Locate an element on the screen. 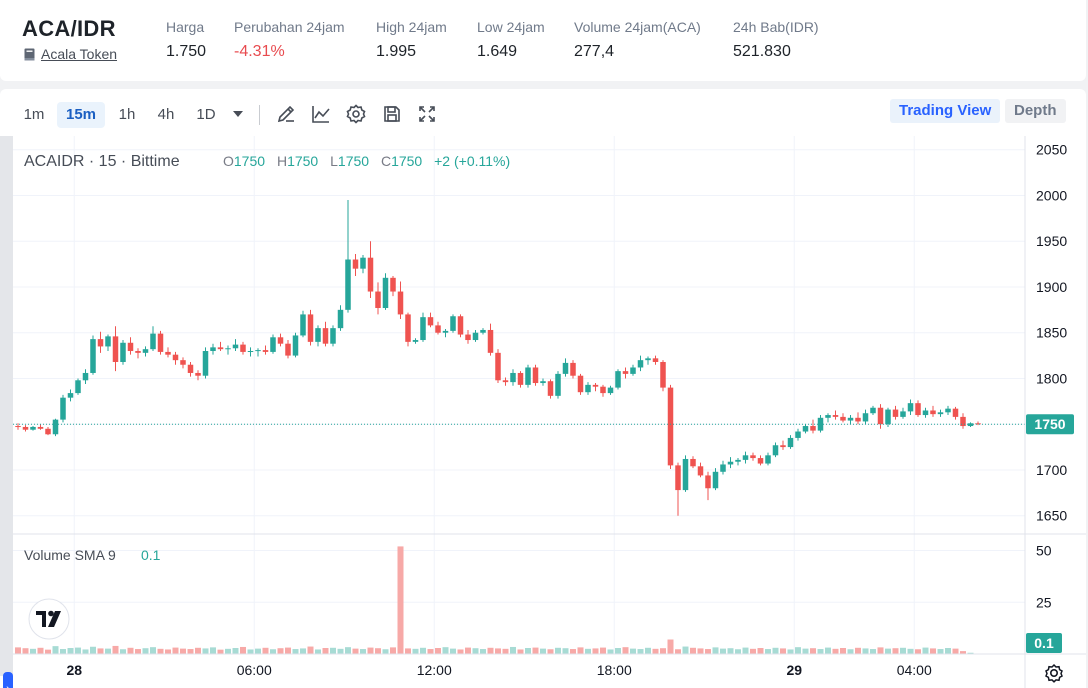 Image resolution: width=1088 pixels, height=688 pixels. timeframe-15m: 15m is located at coordinates (81, 115).